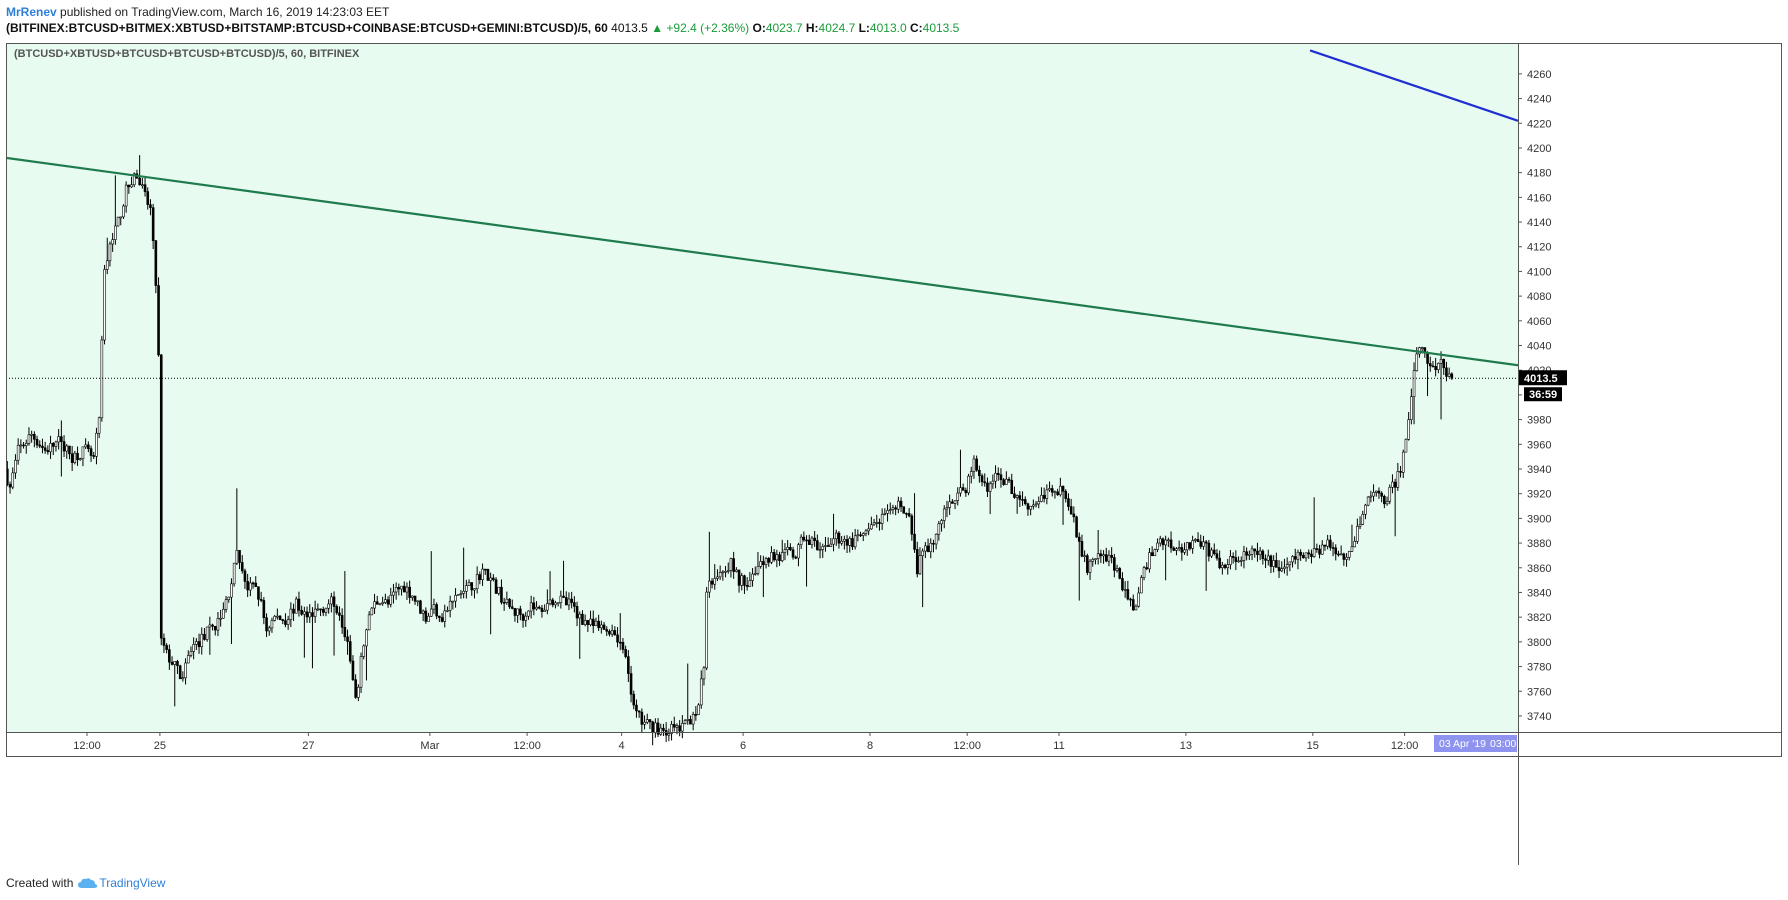 The height and width of the screenshot is (900, 1788). Describe the element at coordinates (31, 12) in the screenshot. I see `author-link: MrRenev` at that location.